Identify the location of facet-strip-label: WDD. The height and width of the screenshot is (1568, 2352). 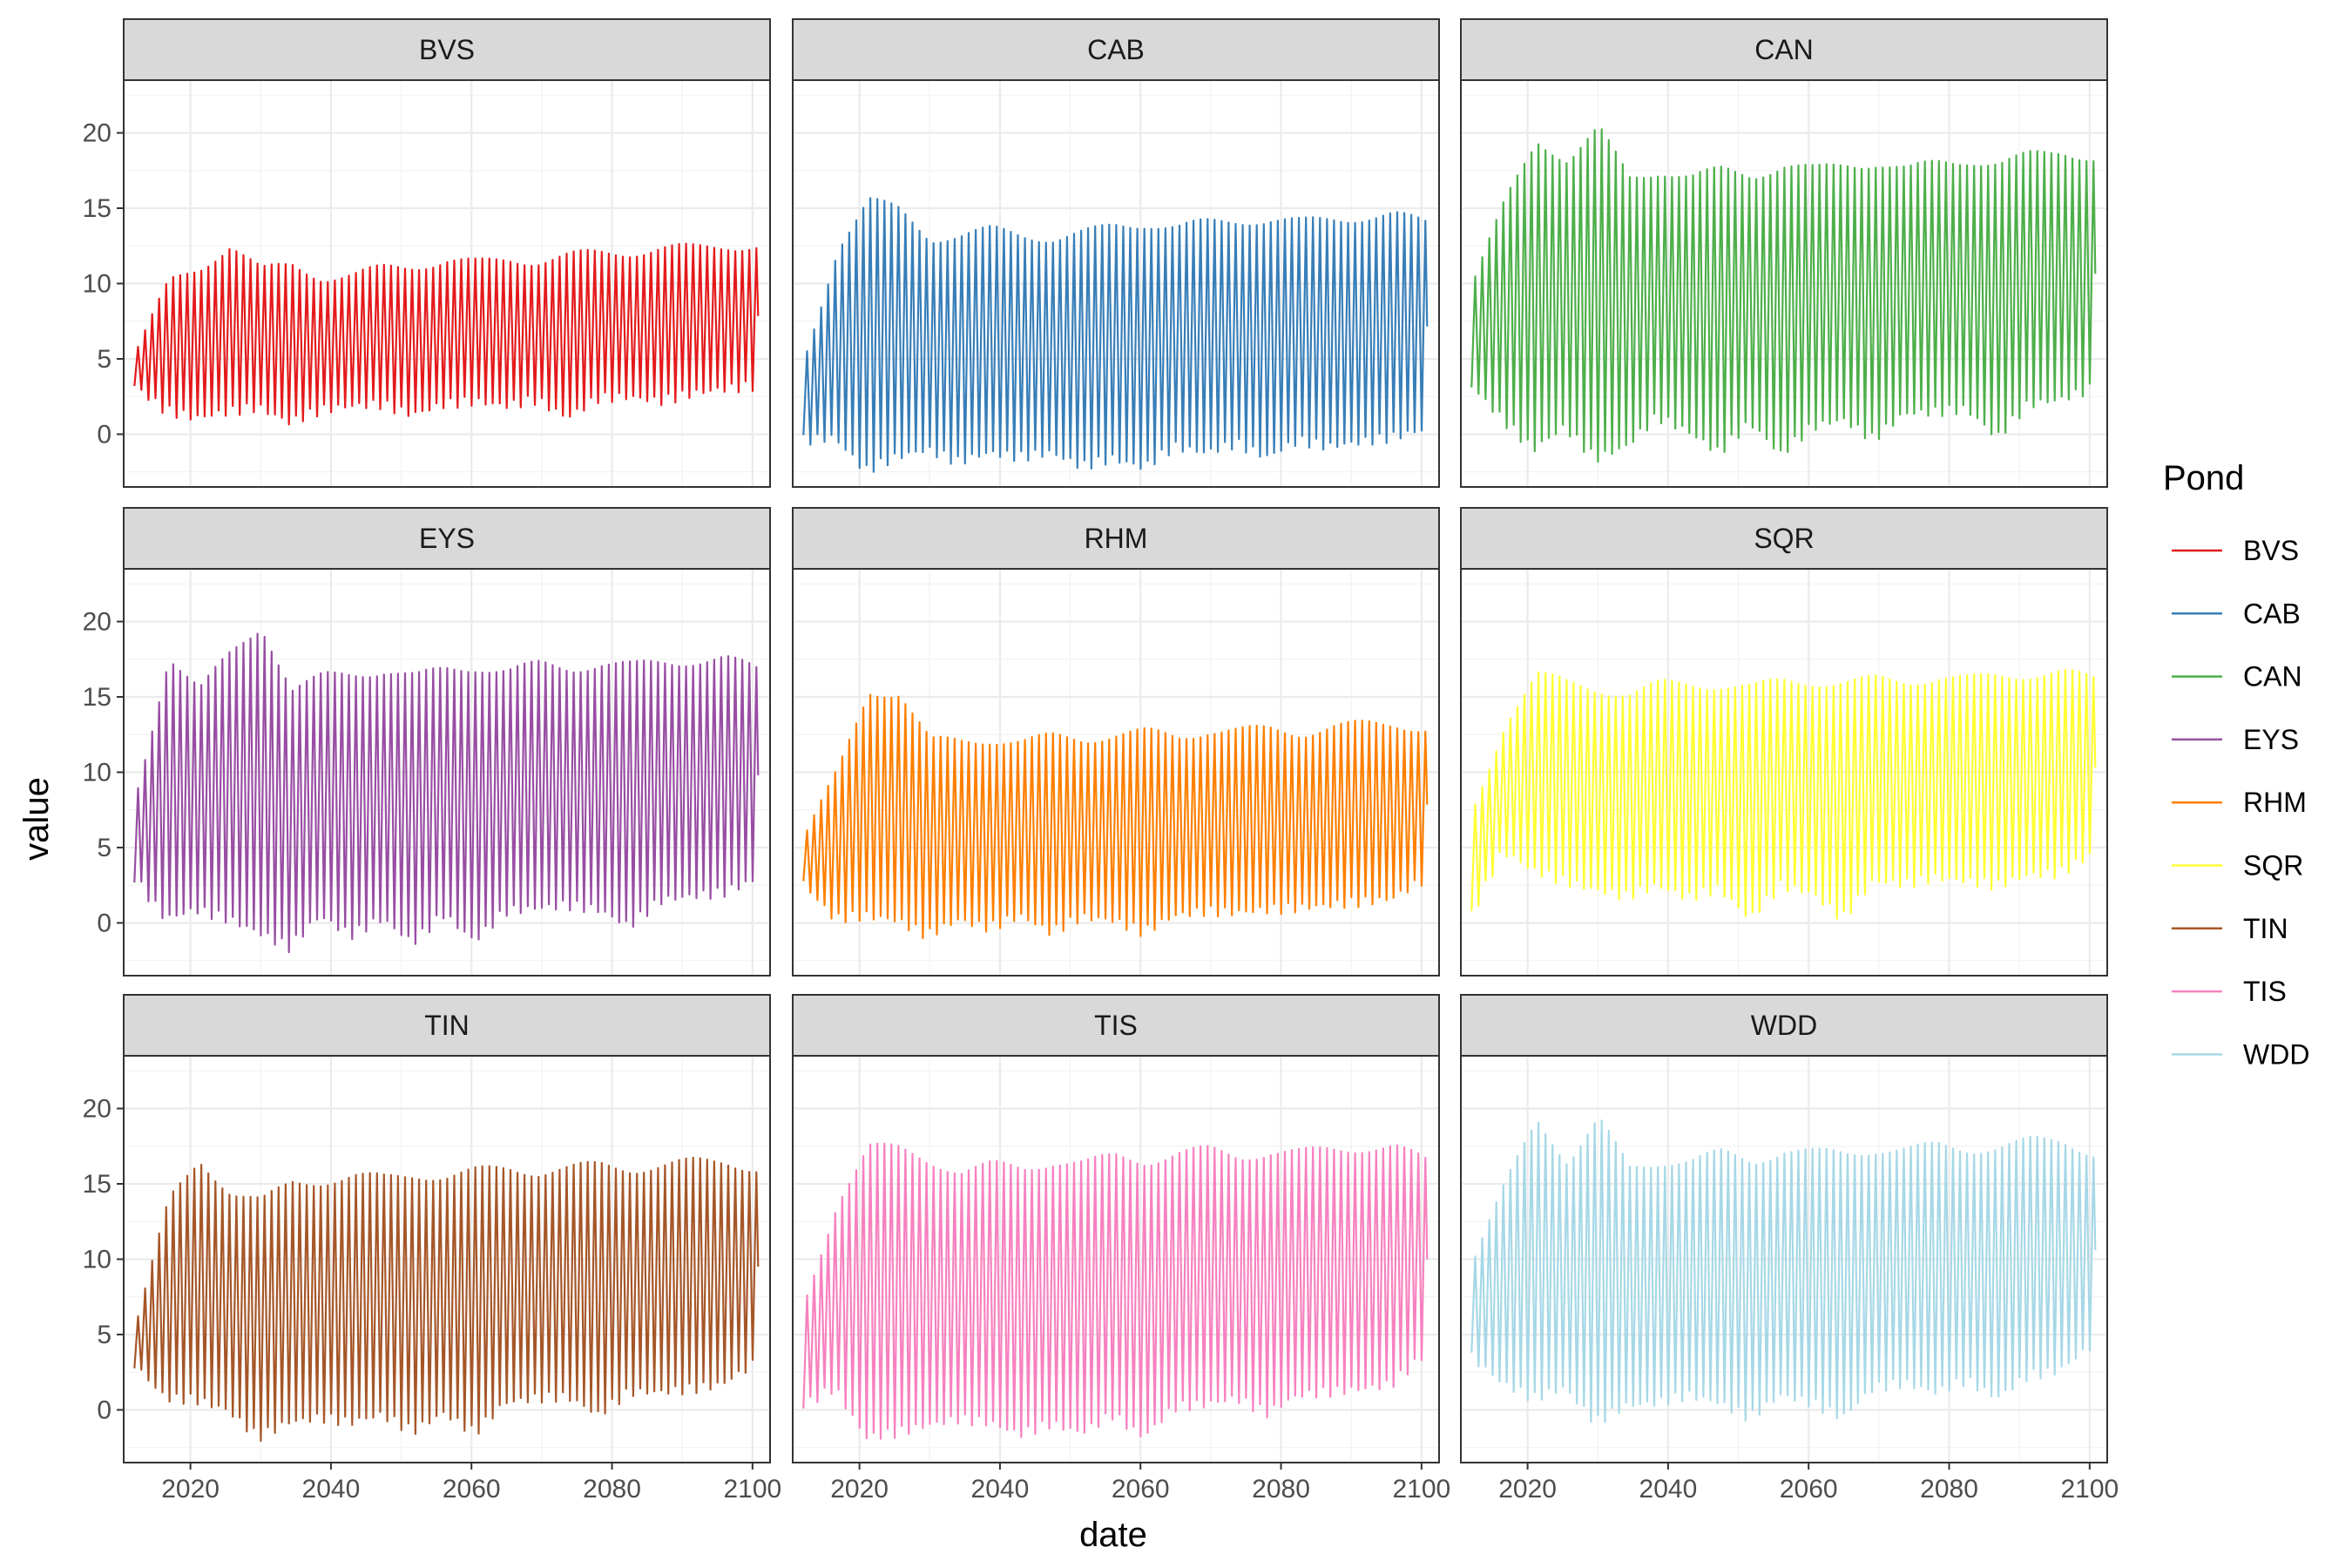
(1784, 1025).